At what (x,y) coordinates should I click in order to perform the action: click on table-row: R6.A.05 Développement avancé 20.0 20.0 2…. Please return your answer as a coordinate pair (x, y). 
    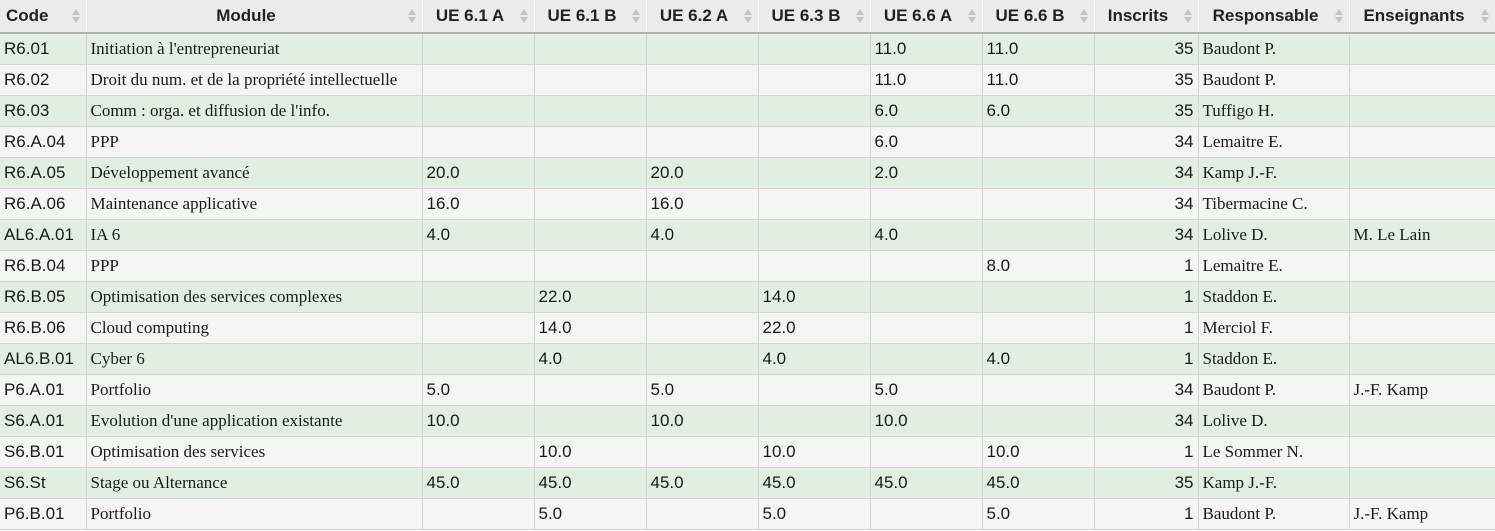
    Looking at the image, I should click on (747, 173).